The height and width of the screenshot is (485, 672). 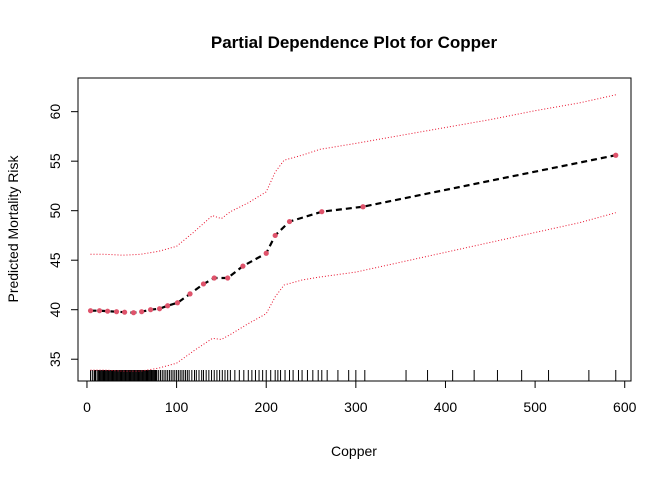 What do you see at coordinates (446, 407) in the screenshot?
I see `x-tick-label: 400` at bounding box center [446, 407].